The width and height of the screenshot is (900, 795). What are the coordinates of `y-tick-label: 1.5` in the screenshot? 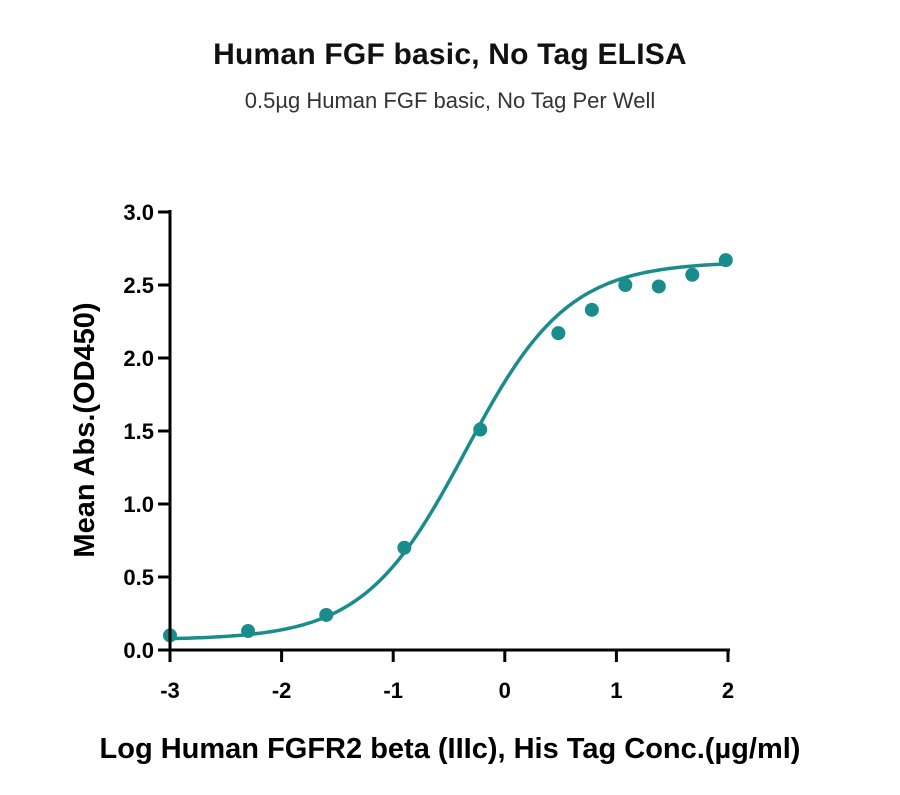 It's located at (138, 431).